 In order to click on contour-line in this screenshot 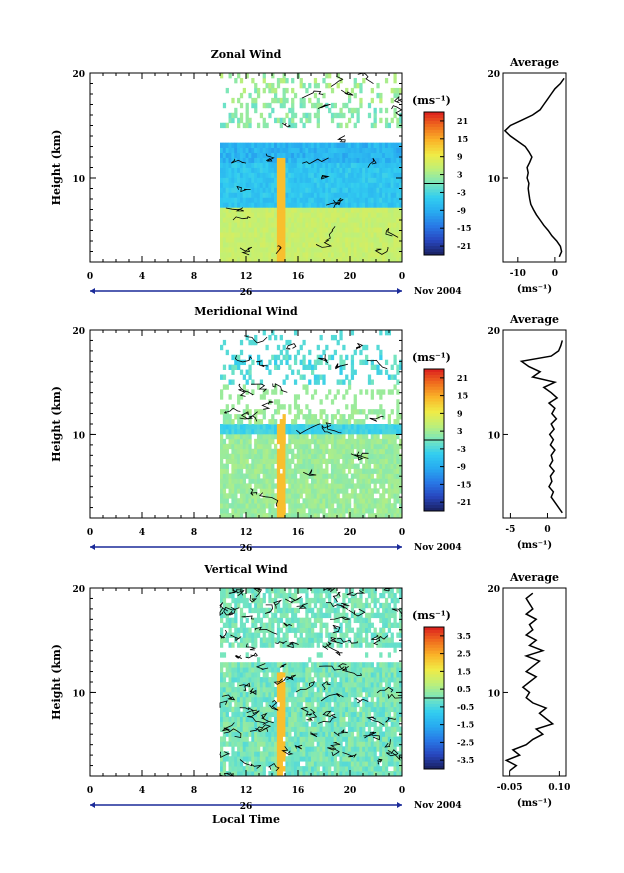, I will do `click(335, 201)`.